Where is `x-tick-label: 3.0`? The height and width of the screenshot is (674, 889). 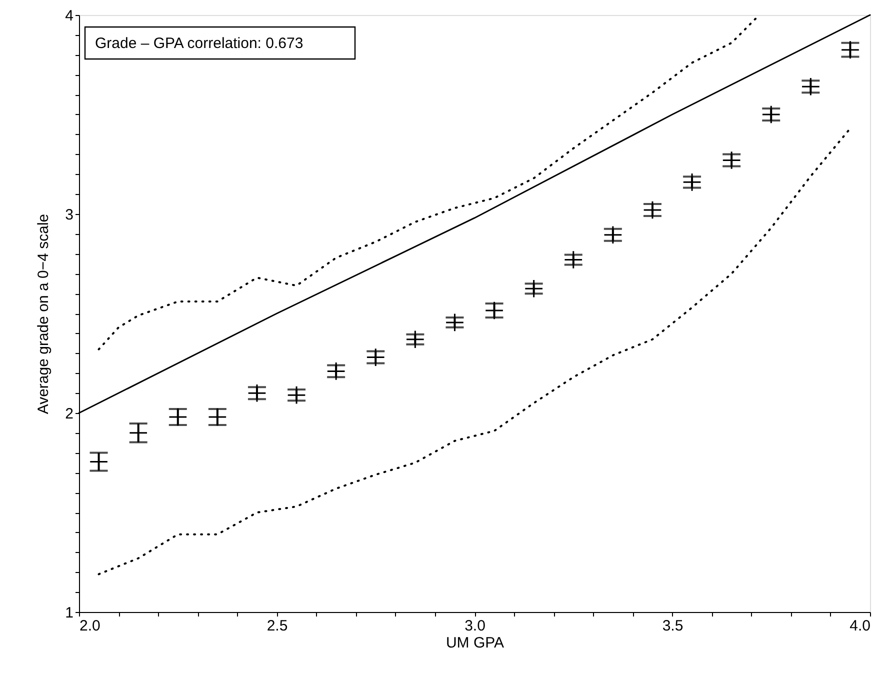 x-tick-label: 3.0 is located at coordinates (475, 626).